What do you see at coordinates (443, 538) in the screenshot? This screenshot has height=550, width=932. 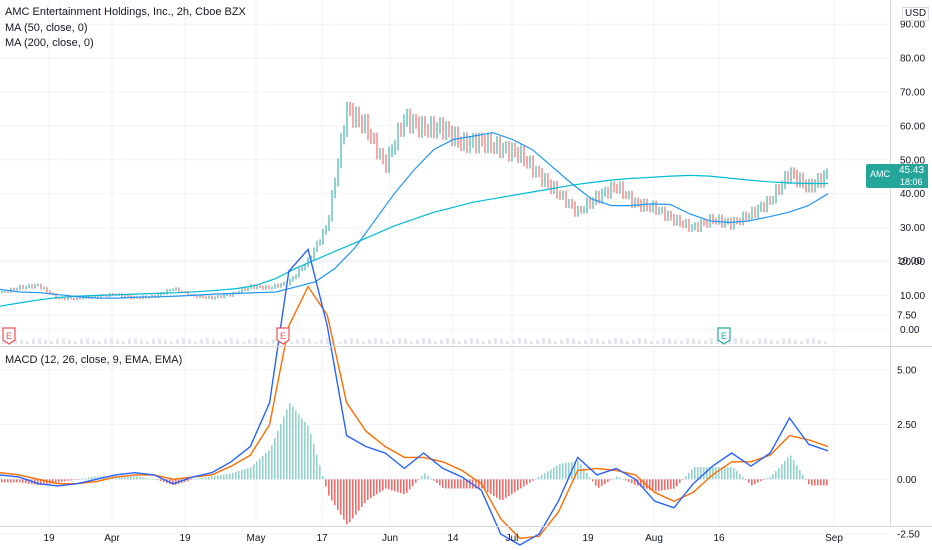 I see `time-axis: 19 Apr 19 May 17 Jun 14 Jul 19 Aug 16 Sep` at bounding box center [443, 538].